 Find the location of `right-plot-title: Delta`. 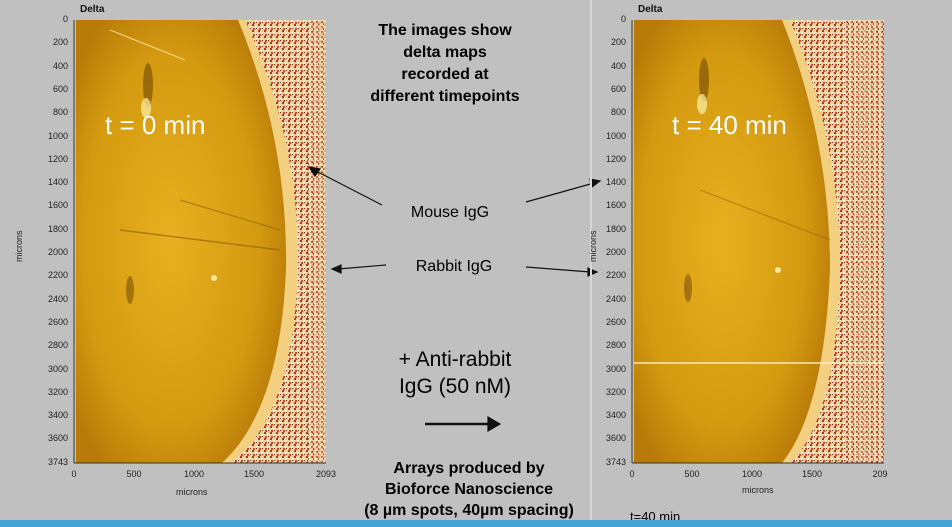

right-plot-title: Delta is located at coordinates (650, 9).